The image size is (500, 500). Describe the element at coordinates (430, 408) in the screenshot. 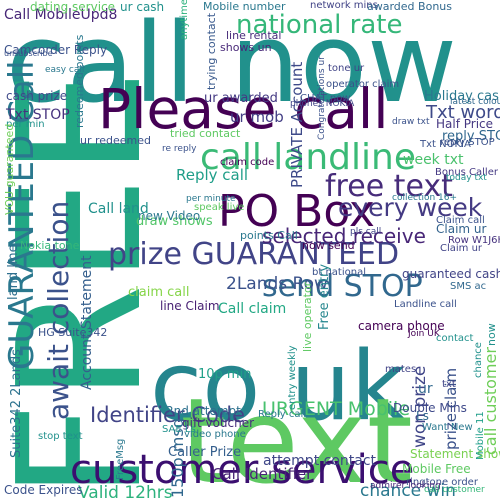

I see `cloud-word: Double Mins` at that location.